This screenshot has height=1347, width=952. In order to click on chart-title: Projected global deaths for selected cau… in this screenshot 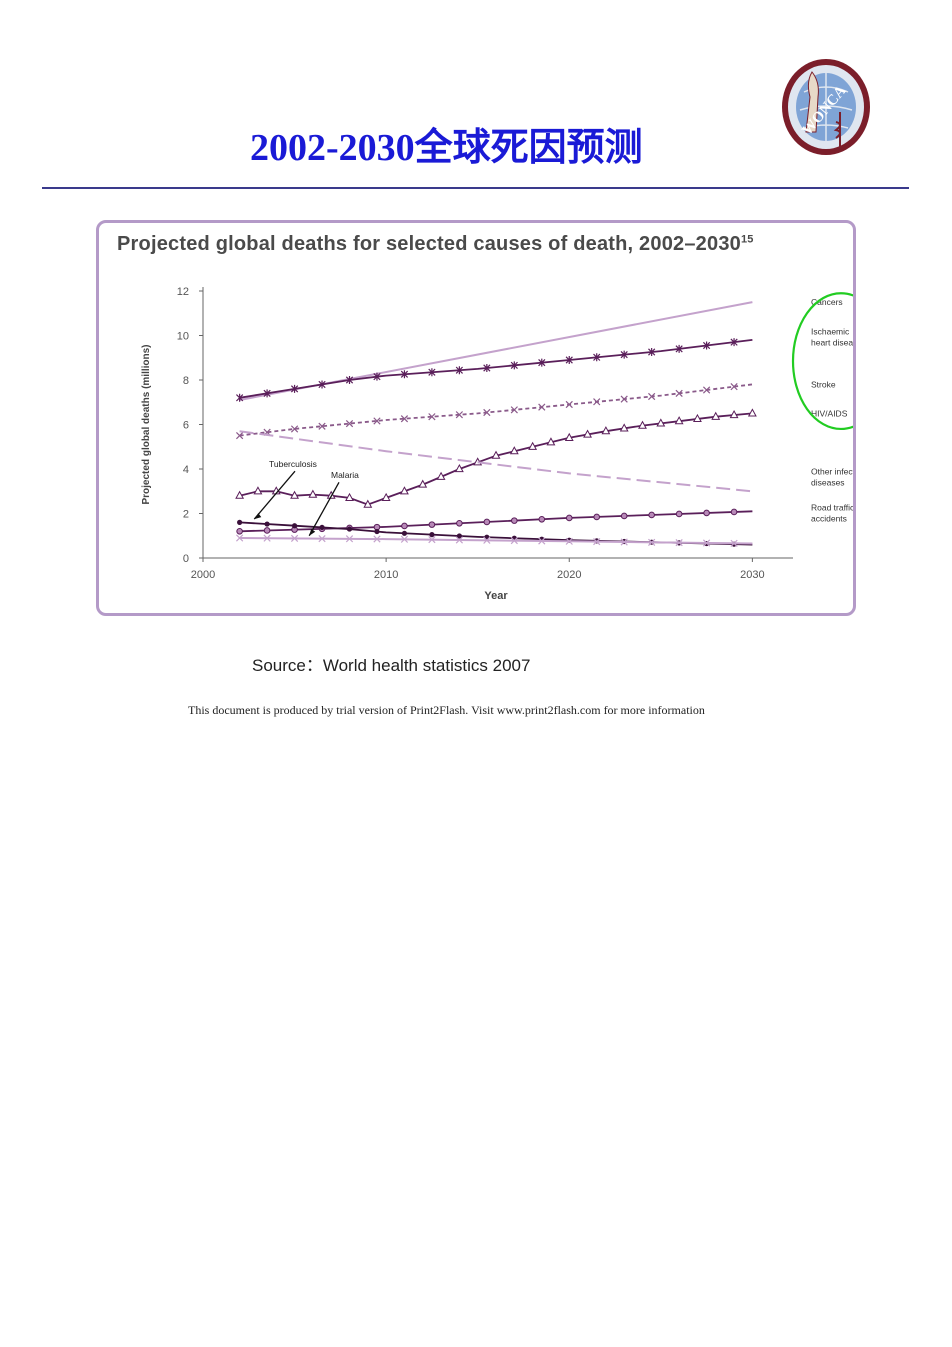, I will do `click(435, 244)`.